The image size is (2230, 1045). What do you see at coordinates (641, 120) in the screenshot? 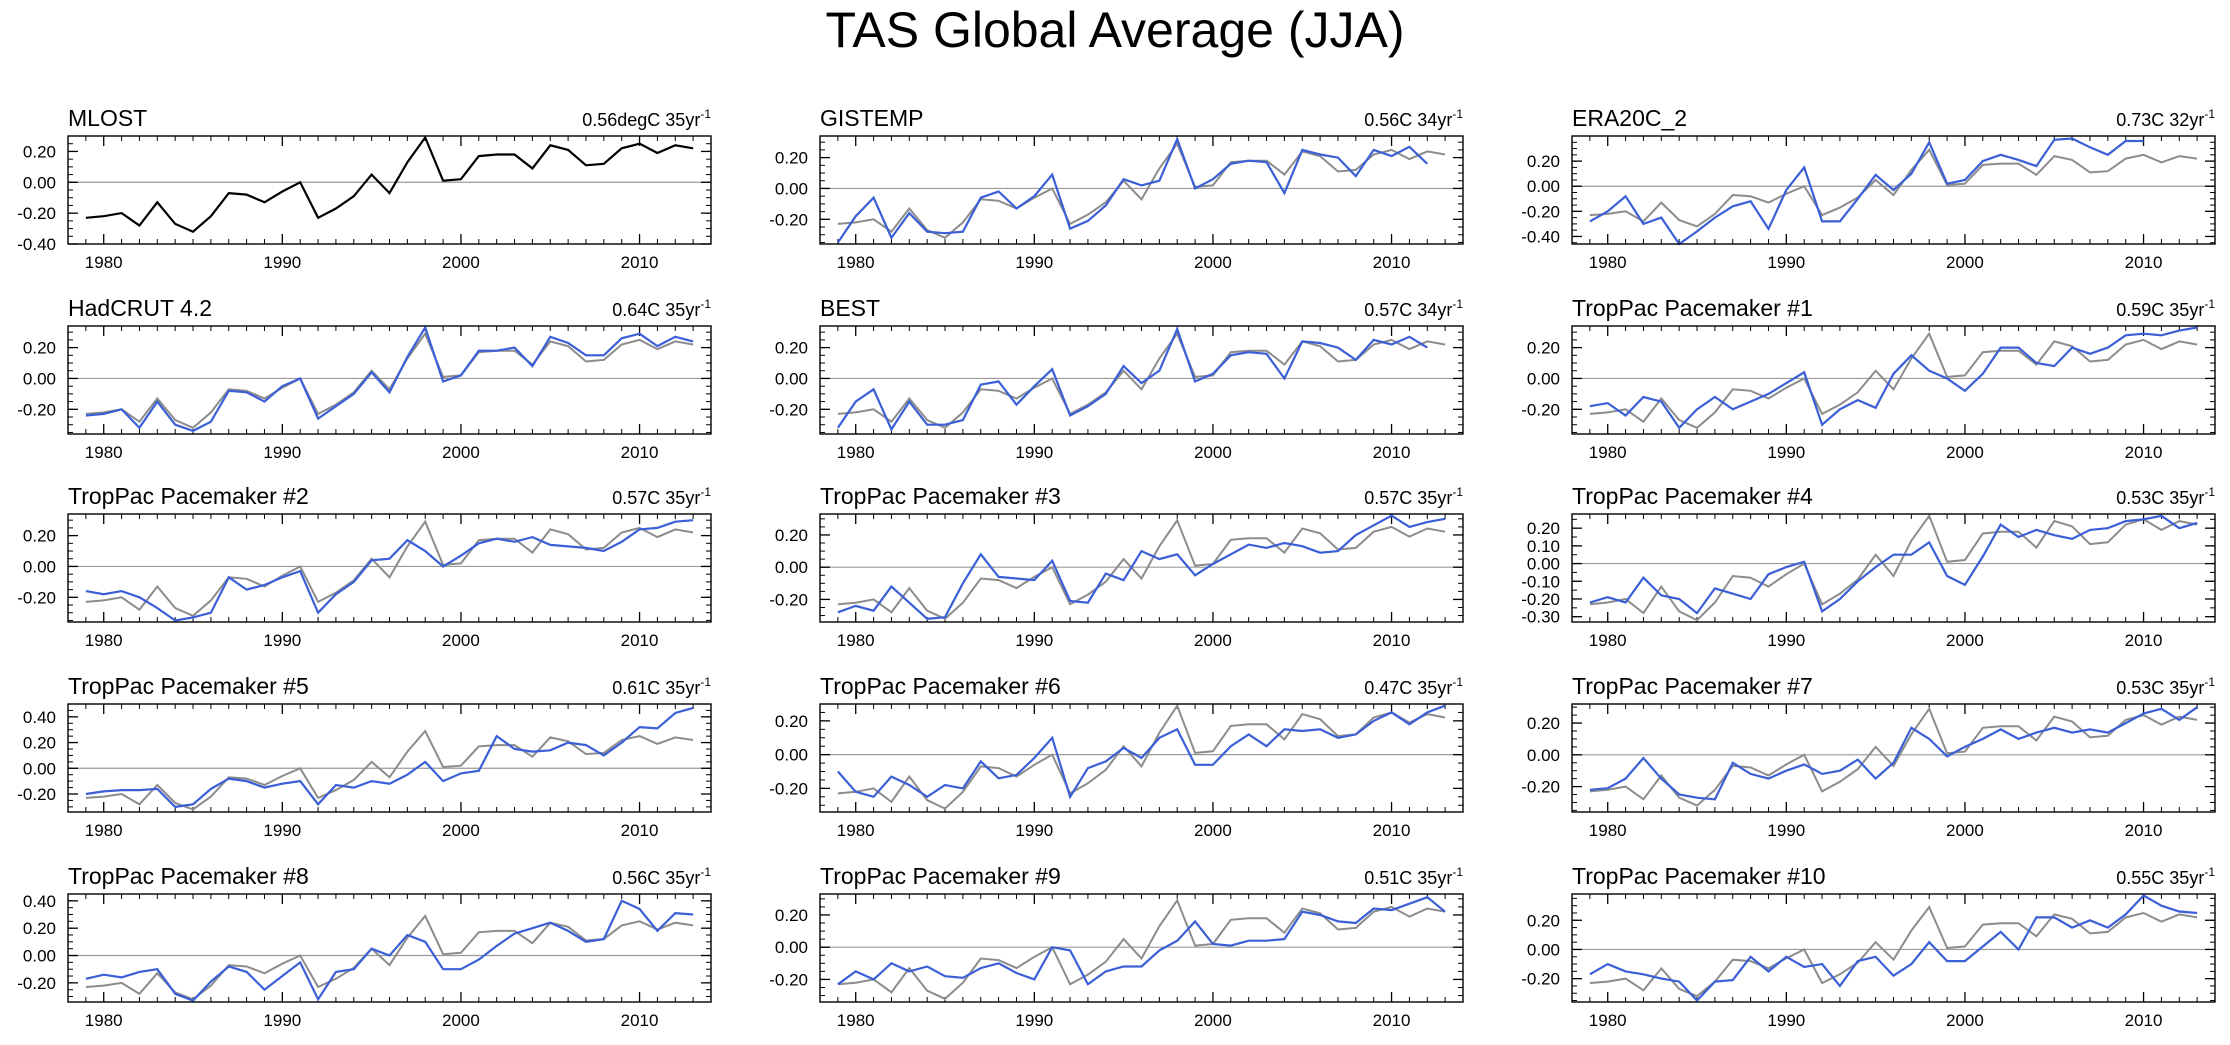
I see `trend-value: 0.56degC 35yr` at bounding box center [641, 120].